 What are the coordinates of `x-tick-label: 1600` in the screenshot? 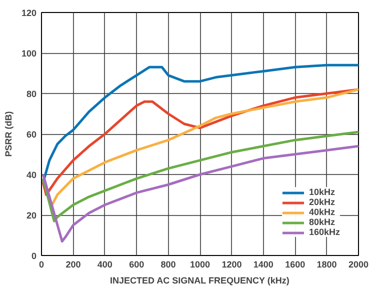 It's located at (295, 265).